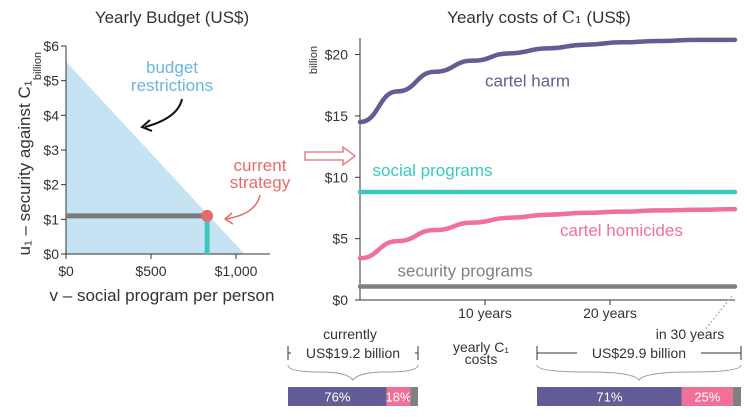 This screenshot has width=747, height=417. I want to click on budget-y-ticks: $0 $1 $2 $3 $4 $5 $6, so click(54, 150).